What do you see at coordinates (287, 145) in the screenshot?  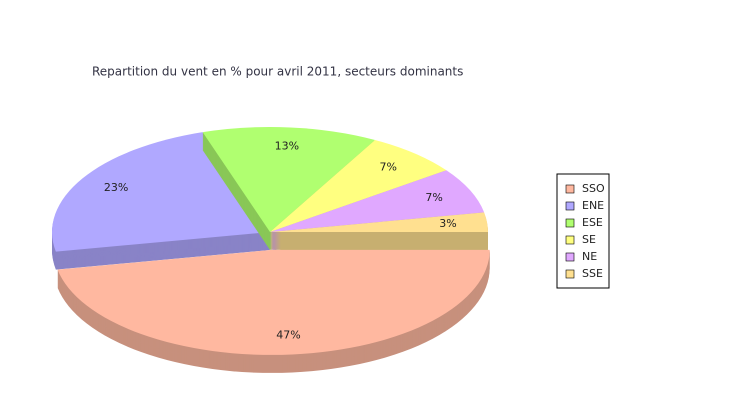 I see `slice-label: 13%` at bounding box center [287, 145].